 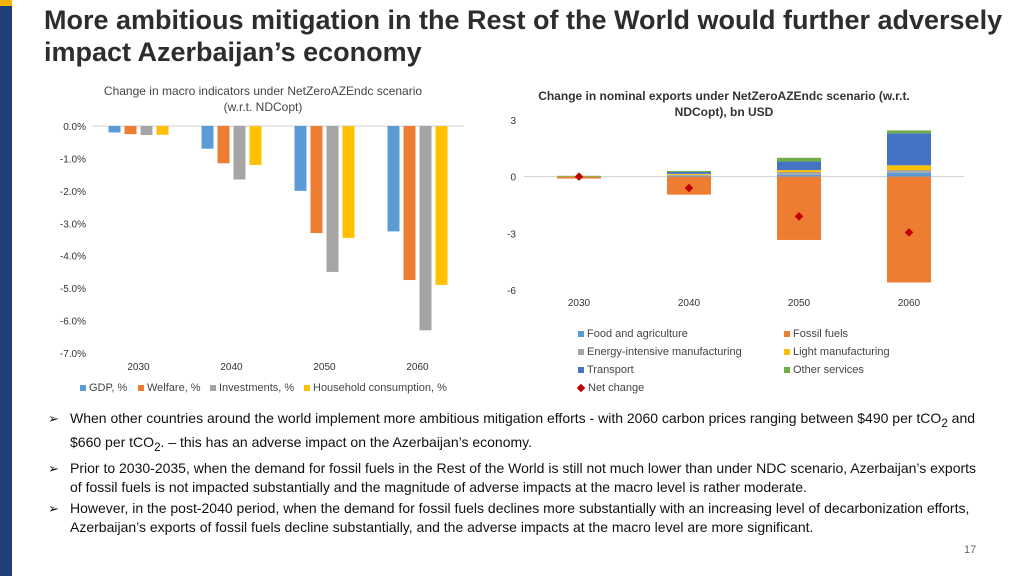 I want to click on right-bar-other-services-2050, so click(x=799, y=159).